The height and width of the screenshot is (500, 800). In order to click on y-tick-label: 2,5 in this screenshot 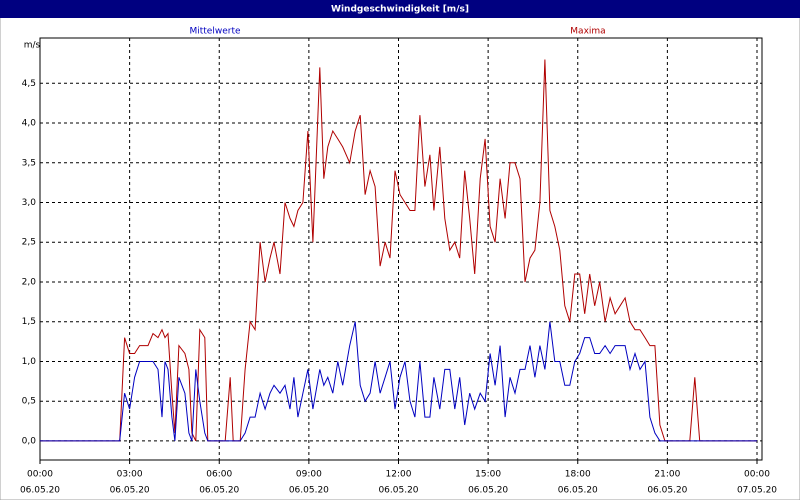, I will do `click(29, 243)`.